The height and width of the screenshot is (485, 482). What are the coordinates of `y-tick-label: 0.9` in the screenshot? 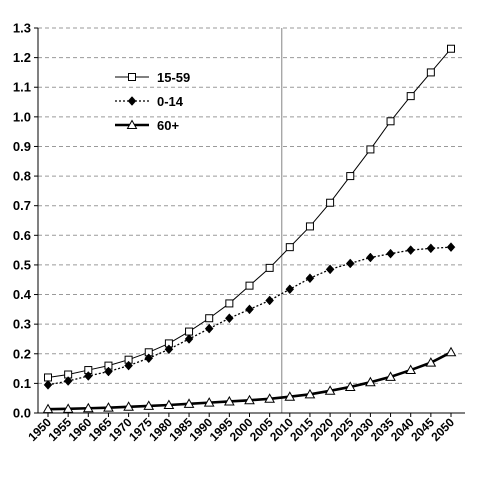 It's located at (22, 146).